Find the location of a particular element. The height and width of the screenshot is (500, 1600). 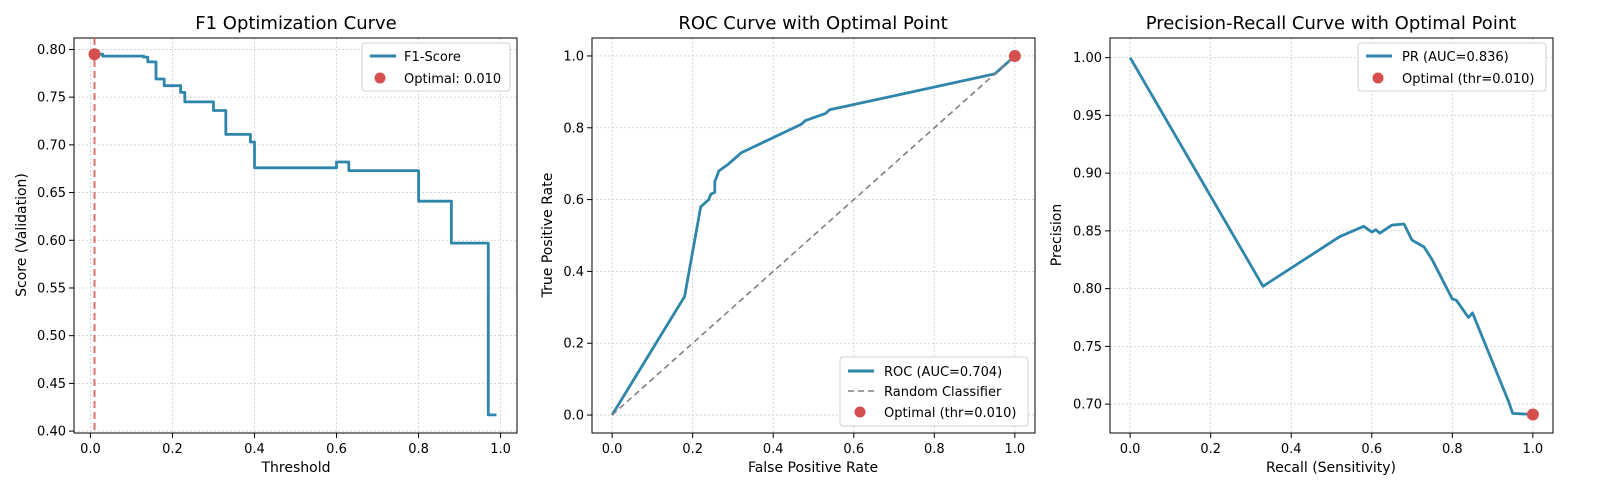

pr-legend: PR (AUC=0.836) Optimal (thr=0.010) is located at coordinates (1452, 67).